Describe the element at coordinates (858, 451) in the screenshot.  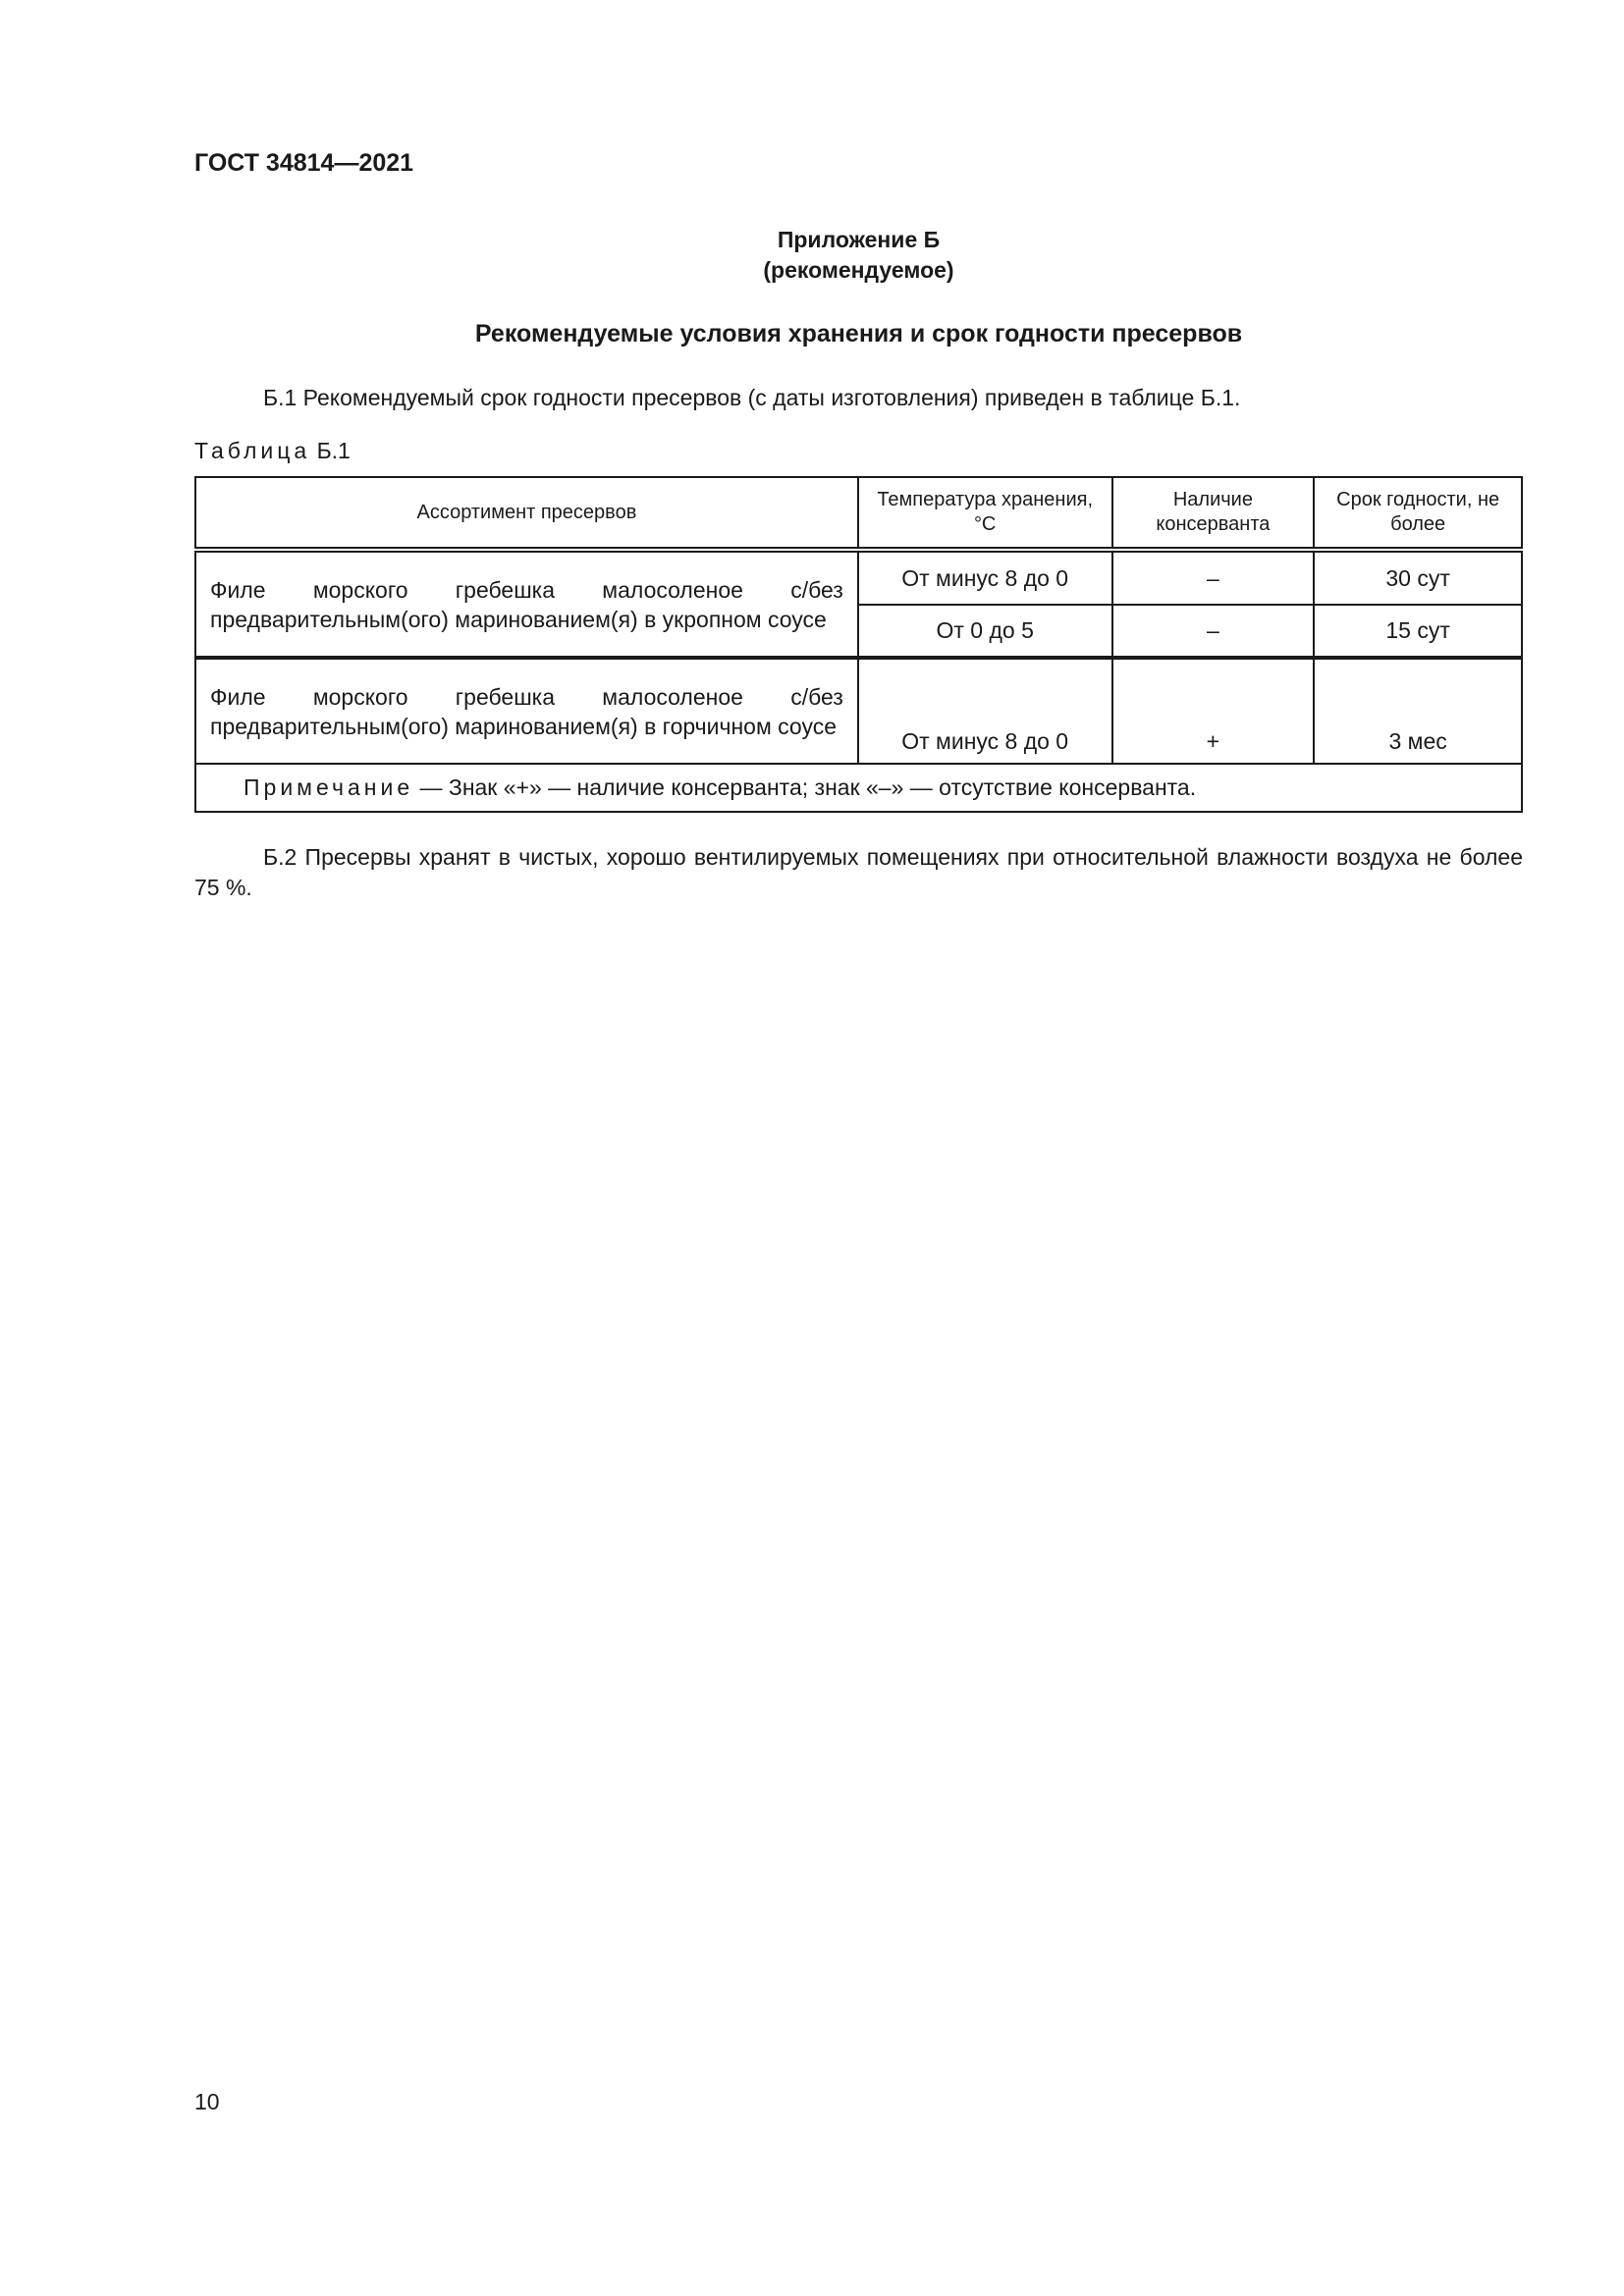
I see `table-caption: Таблица Б.1` at that location.